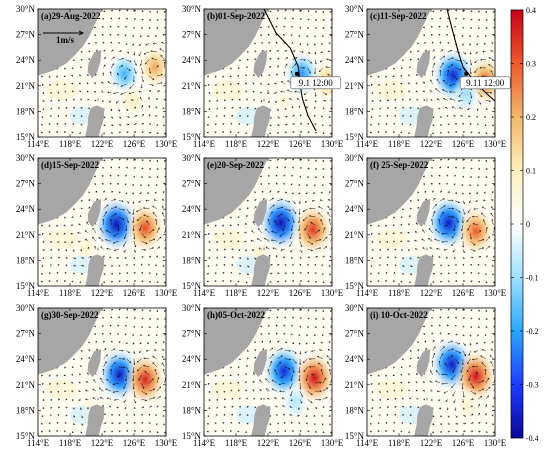 Image resolution: width=550 pixels, height=465 pixels. What do you see at coordinates (65, 40) in the screenshot?
I see `scale-label: 1m/s` at bounding box center [65, 40].